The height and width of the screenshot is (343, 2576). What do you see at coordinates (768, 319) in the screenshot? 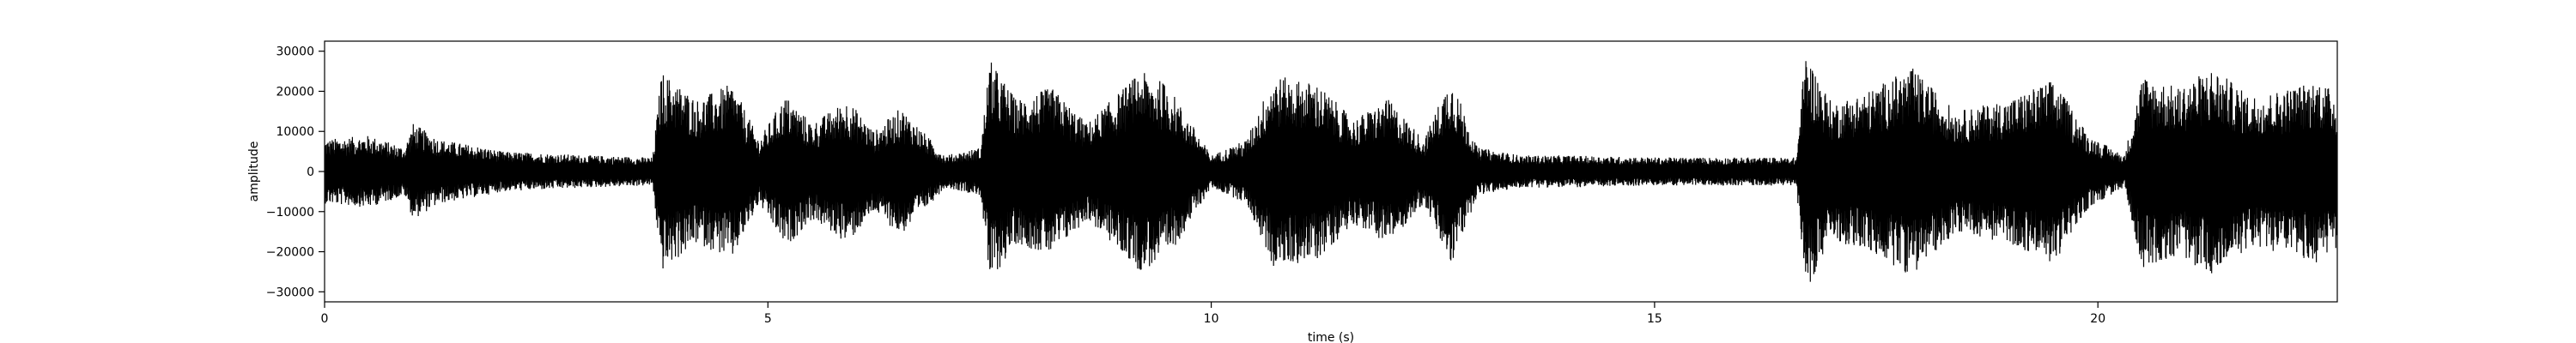
I see `x-tick-label: 5` at bounding box center [768, 319].